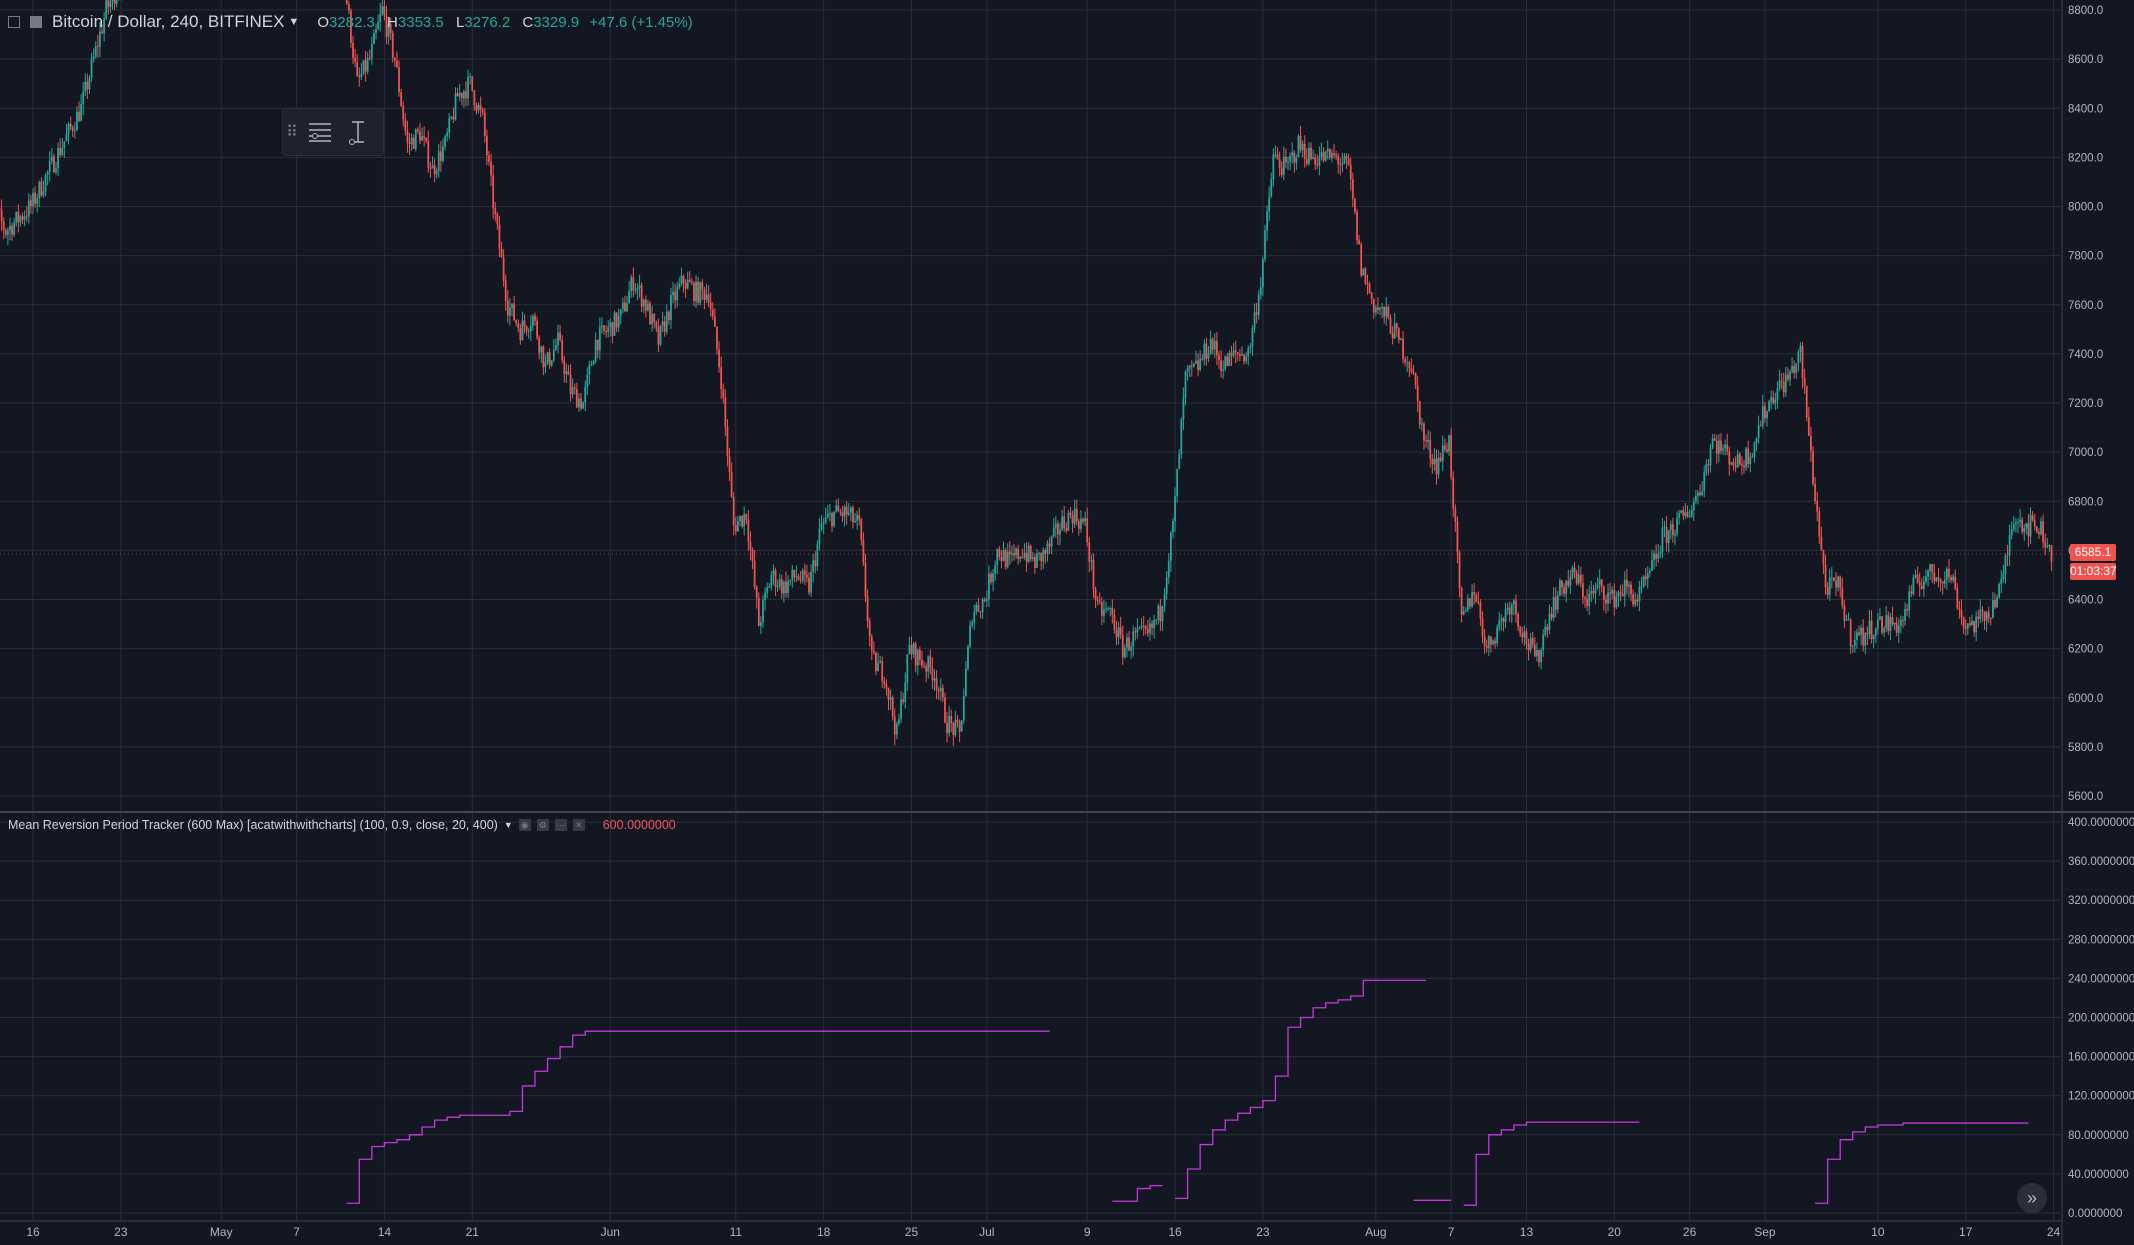  Describe the element at coordinates (556, 22) in the screenshot. I see `close-value: 3329.9` at that location.